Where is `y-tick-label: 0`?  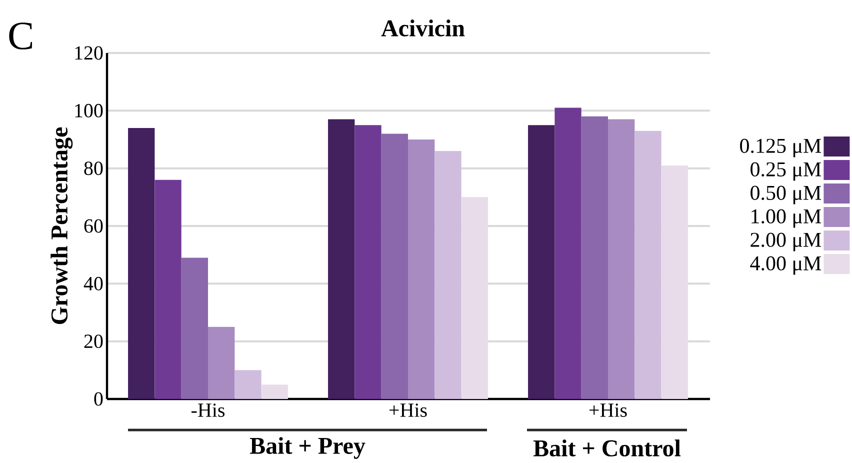
y-tick-label: 0 is located at coordinates (98, 399).